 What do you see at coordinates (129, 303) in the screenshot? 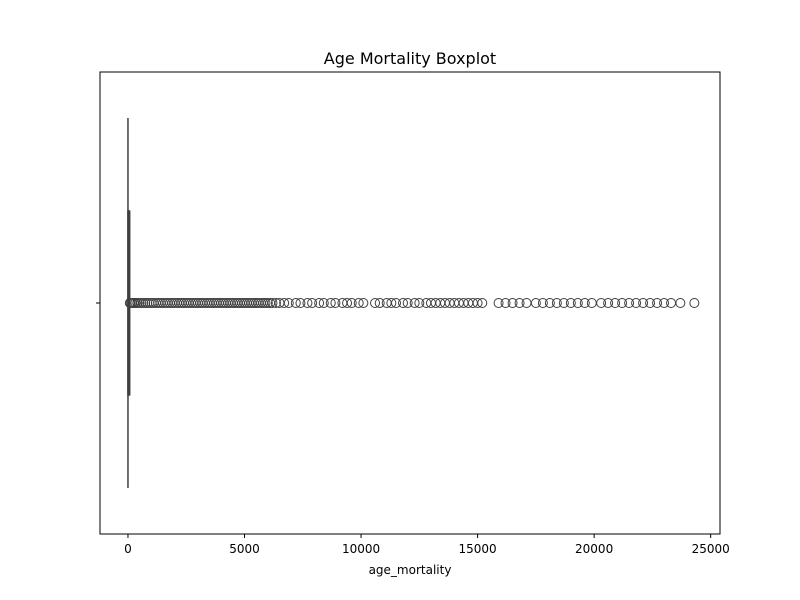
I see `box-layer` at bounding box center [129, 303].